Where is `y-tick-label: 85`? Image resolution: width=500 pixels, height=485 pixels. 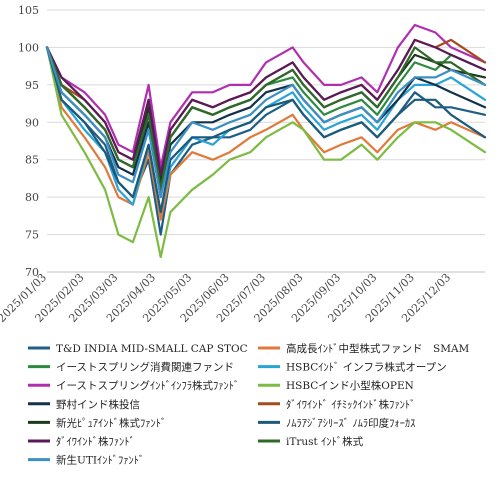
y-tick-label: 85 is located at coordinates (32, 160).